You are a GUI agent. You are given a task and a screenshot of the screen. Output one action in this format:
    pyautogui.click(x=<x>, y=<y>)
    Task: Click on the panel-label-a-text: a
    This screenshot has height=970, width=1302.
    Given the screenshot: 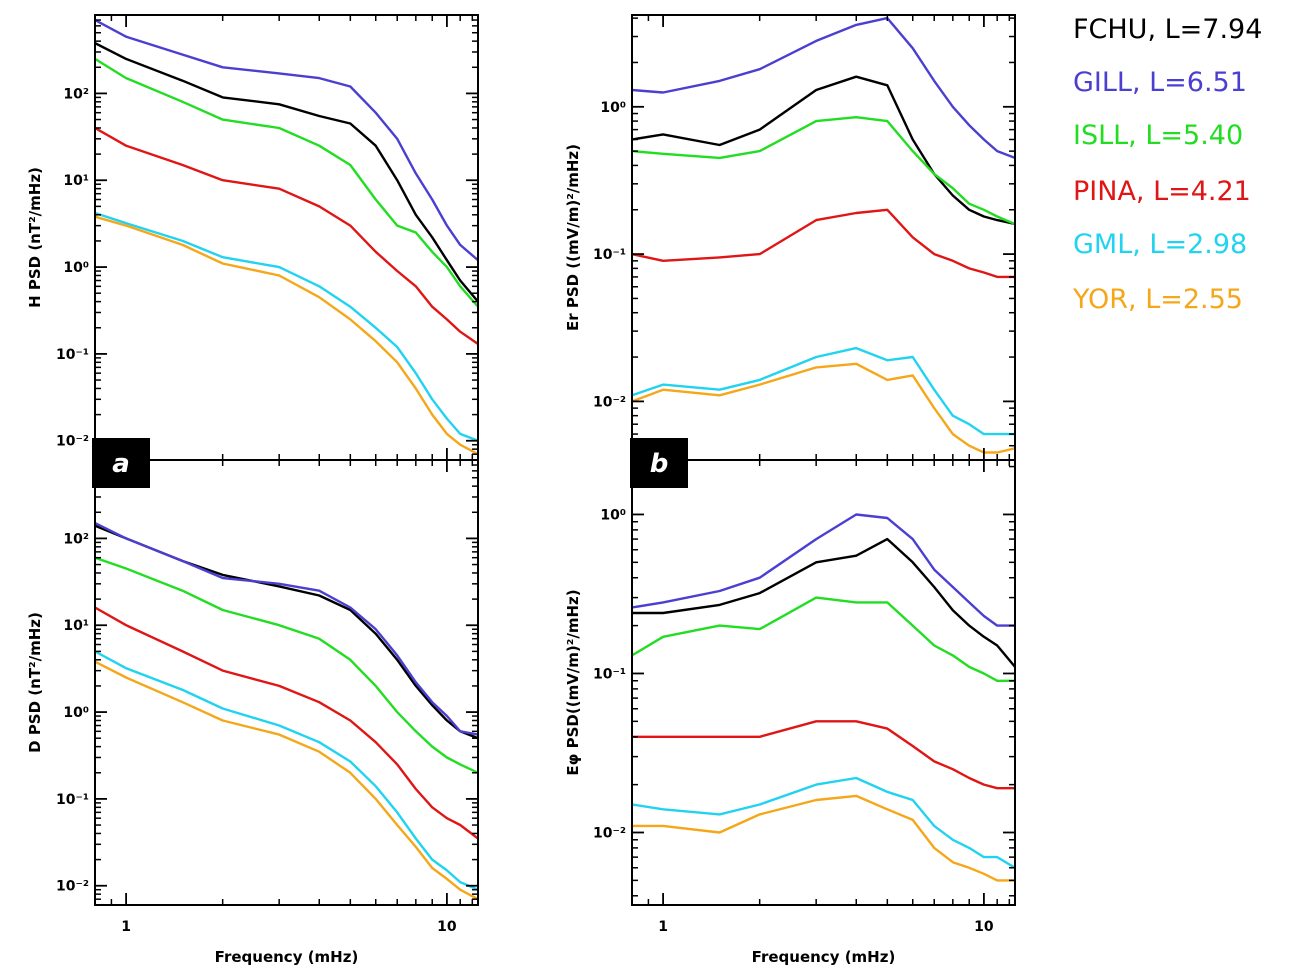 What is the action you would take?
    pyautogui.click(x=121, y=464)
    